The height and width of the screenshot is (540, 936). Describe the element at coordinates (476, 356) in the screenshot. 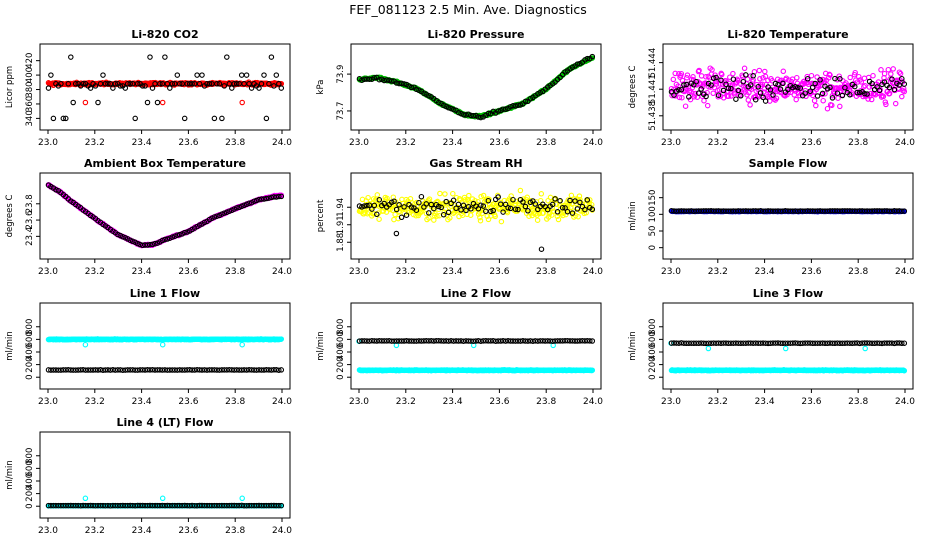

I see `series-sample` at that location.